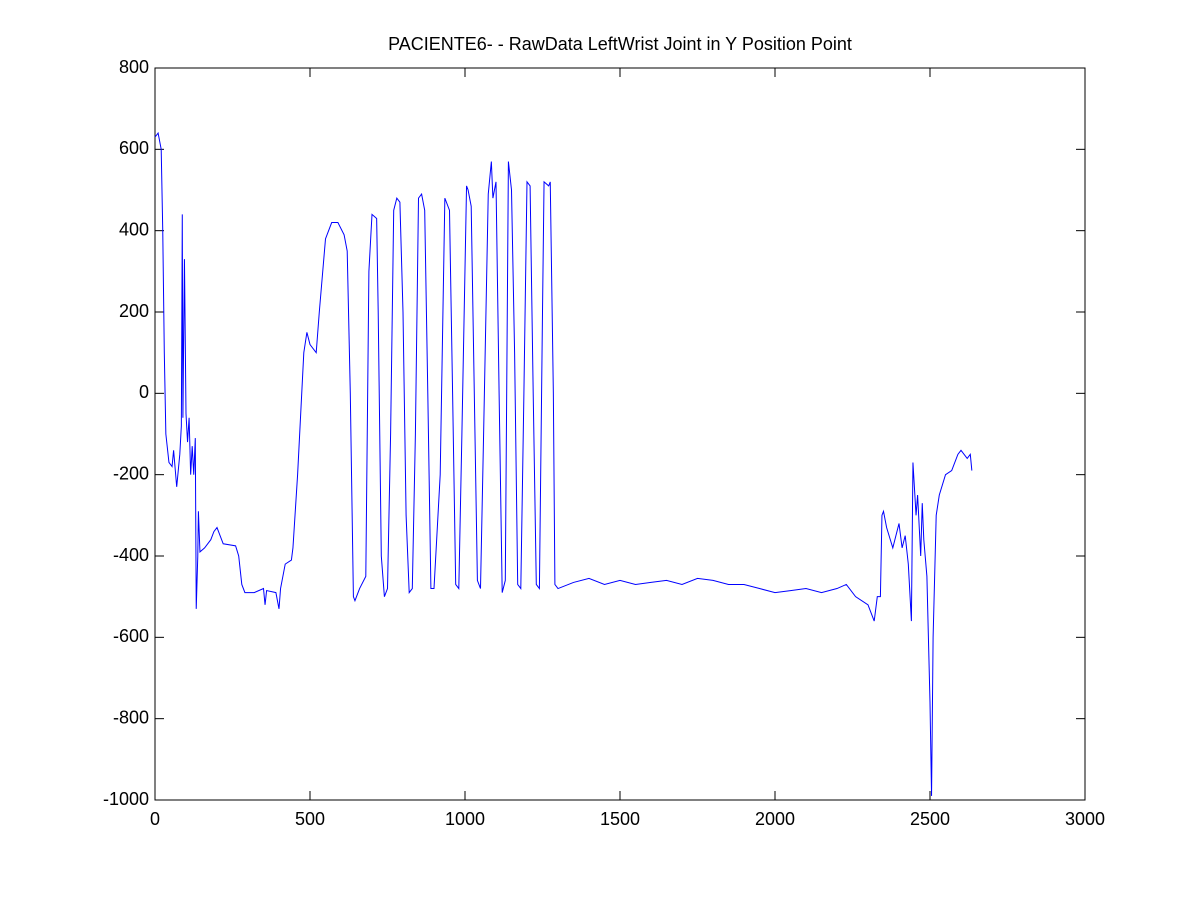  I want to click on x-tick-label: 3000, so click(1085, 819).